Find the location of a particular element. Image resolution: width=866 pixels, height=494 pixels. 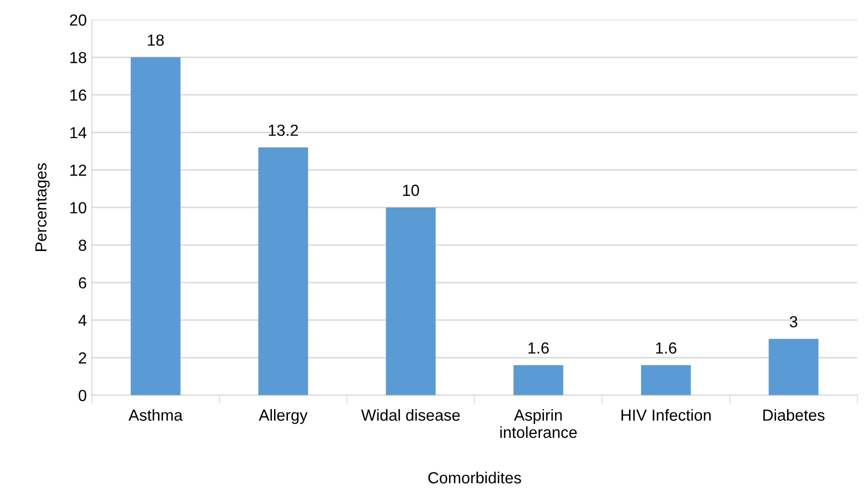

y-tick-label: 12 is located at coordinates (78, 170).